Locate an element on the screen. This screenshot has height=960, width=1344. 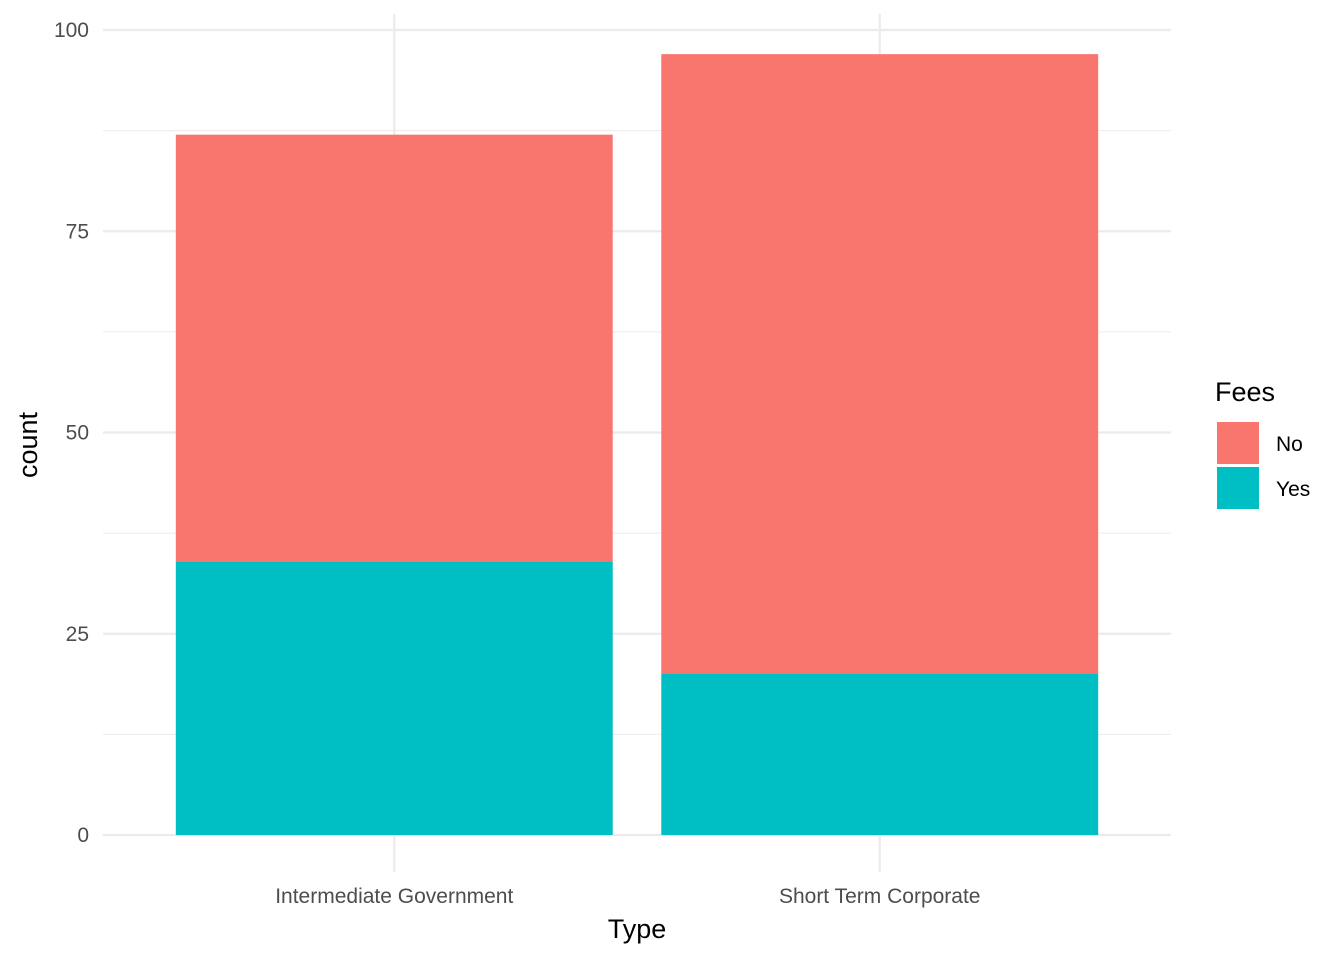
x-tick-label: Short Term Corporate is located at coordinates (880, 896).